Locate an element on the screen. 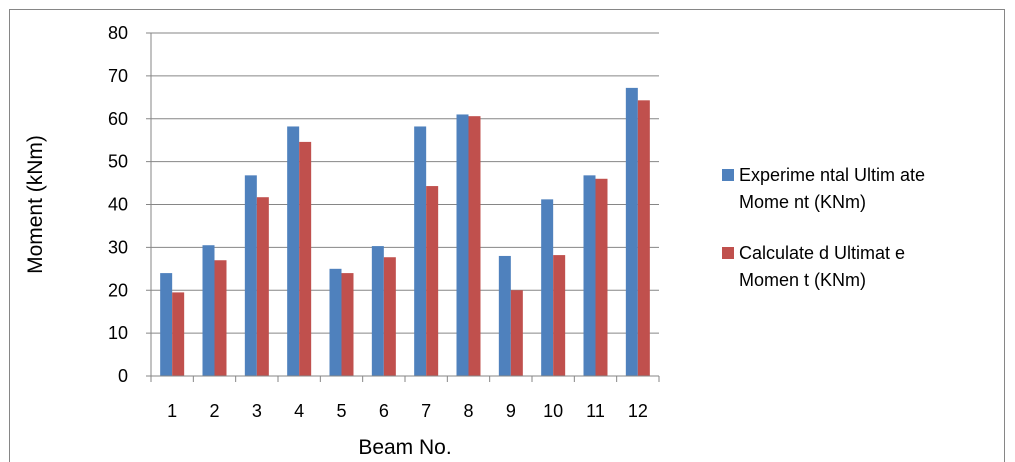 The width and height of the screenshot is (1015, 462). x-axis-tick-labels: 1 2 3 4 5 6 7 8 9 10 11 12 is located at coordinates (407, 411).